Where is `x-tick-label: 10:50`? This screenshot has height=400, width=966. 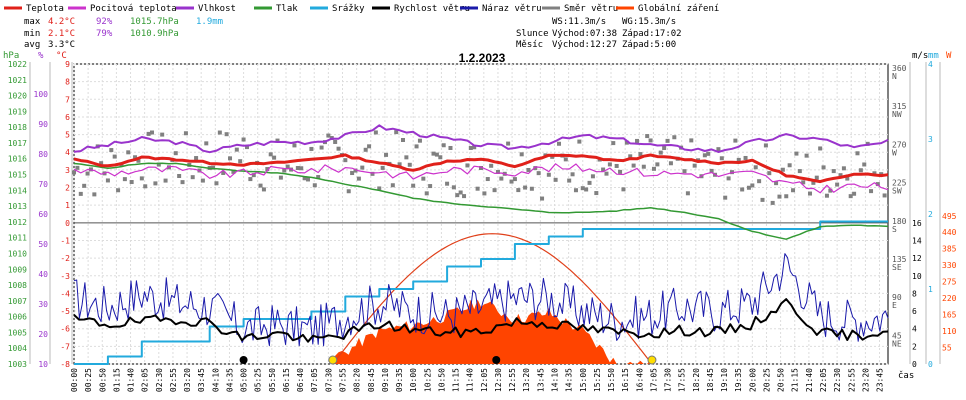
x-tick-label: 10:50 is located at coordinates (441, 380).